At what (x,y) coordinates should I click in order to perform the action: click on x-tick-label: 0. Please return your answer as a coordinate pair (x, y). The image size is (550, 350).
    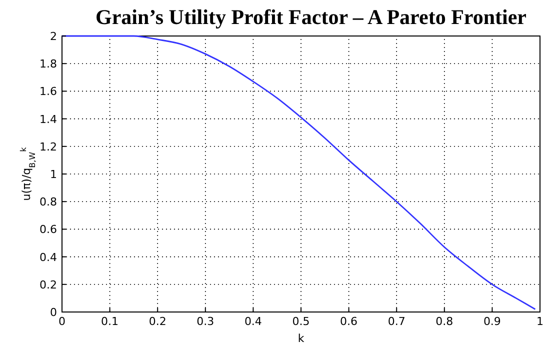
    Looking at the image, I should click on (62, 321).